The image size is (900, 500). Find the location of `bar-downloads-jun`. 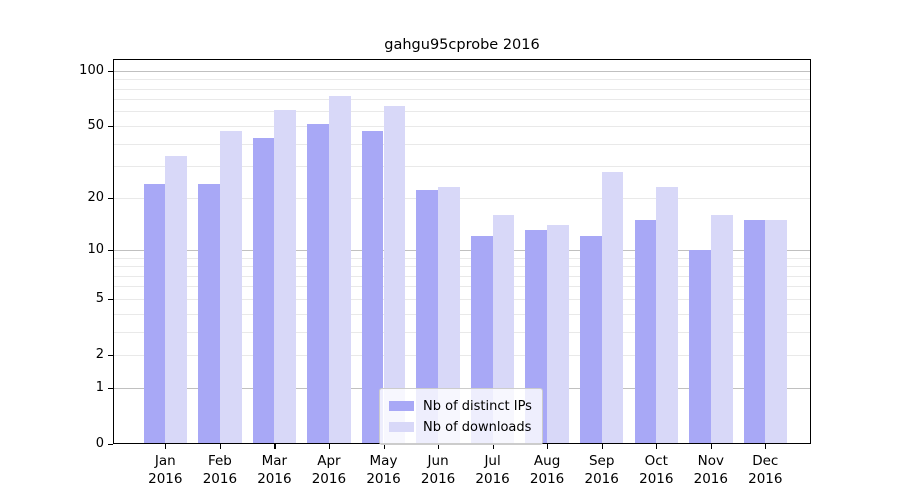

bar-downloads-jun is located at coordinates (449, 315).